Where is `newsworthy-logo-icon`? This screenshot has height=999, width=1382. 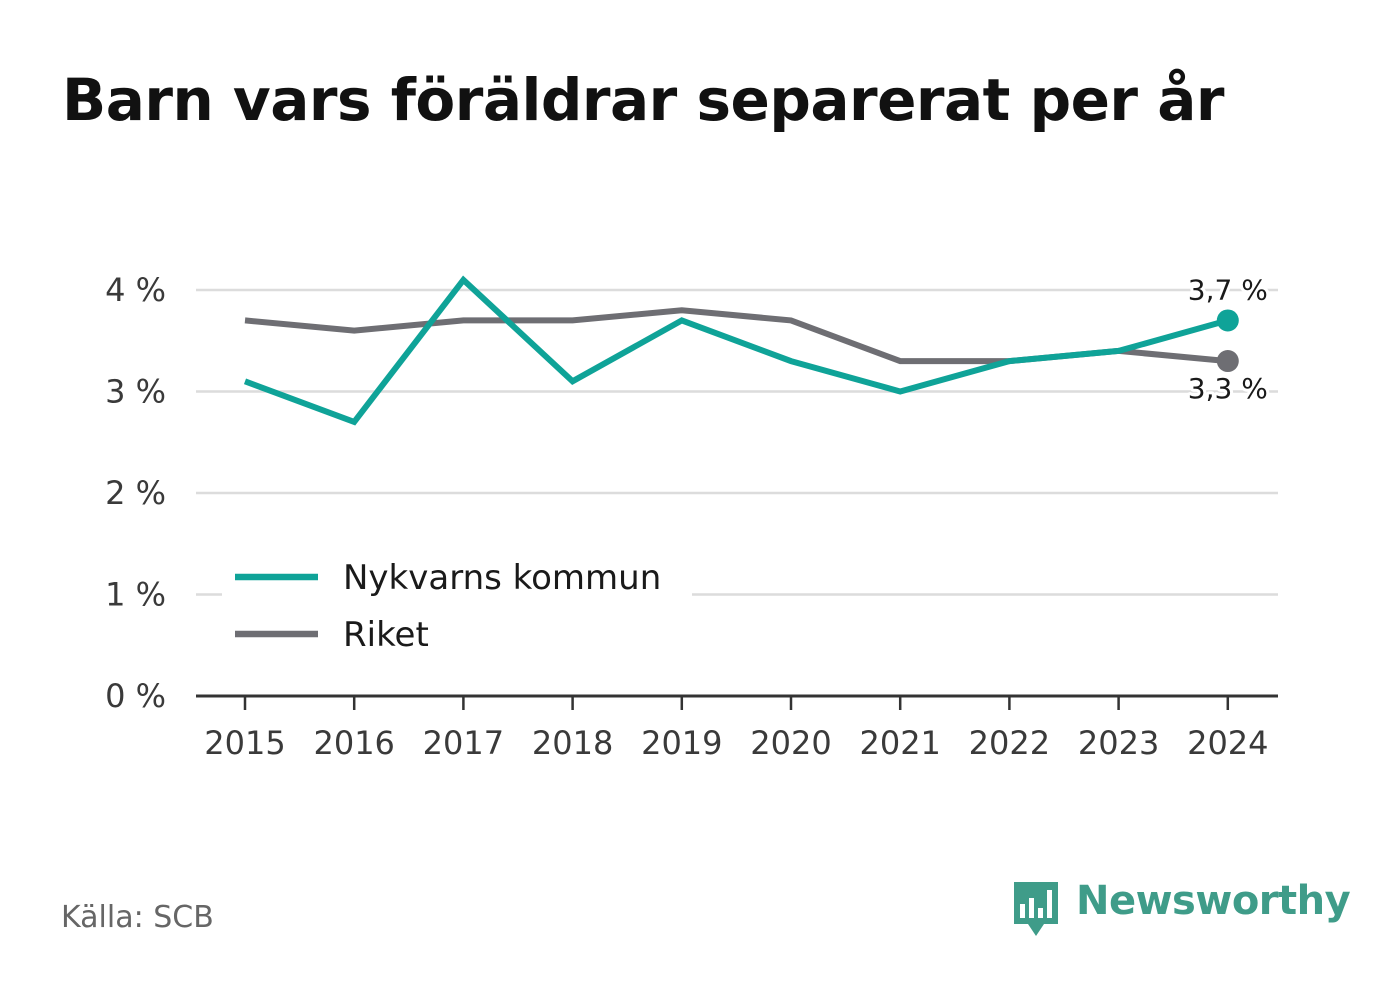
newsworthy-logo-icon is located at coordinates (1036, 909).